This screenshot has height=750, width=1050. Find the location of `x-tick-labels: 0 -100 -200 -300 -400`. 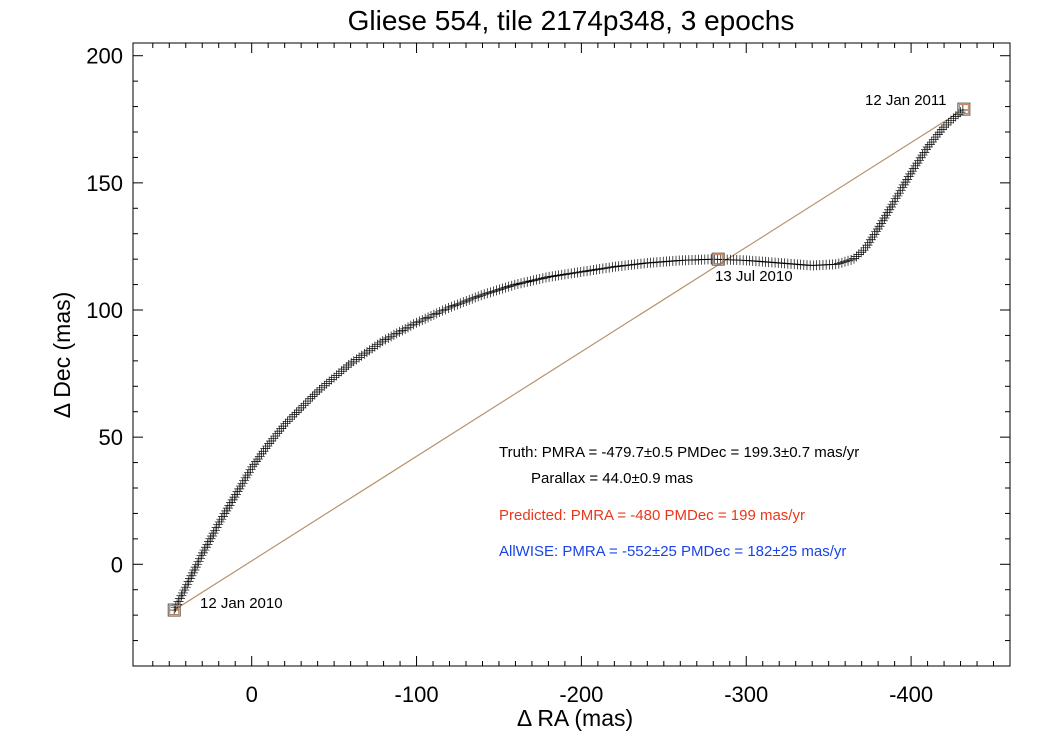

x-tick-labels: 0 -100 -200 -300 -400 is located at coordinates (590, 694).